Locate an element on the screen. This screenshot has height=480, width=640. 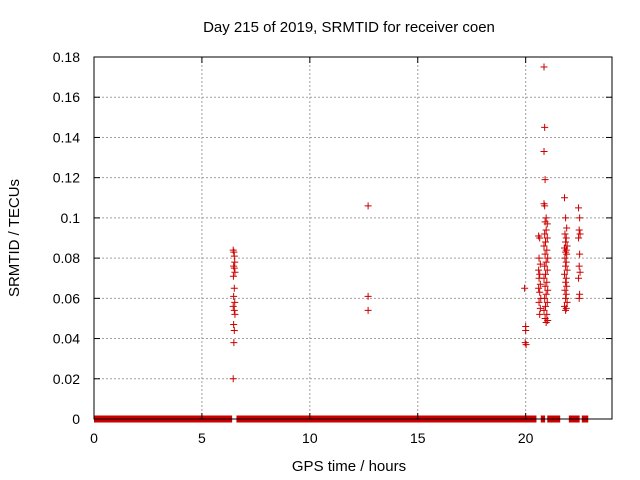
x-tick-label: 10 is located at coordinates (310, 438).